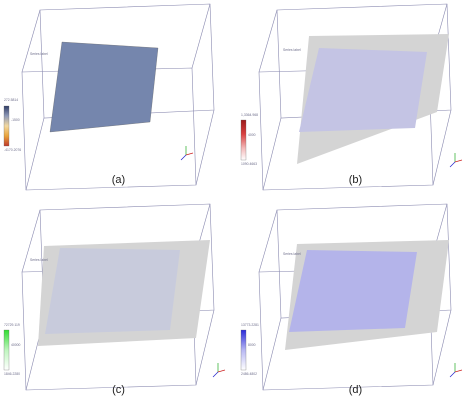  What do you see at coordinates (249, 115) in the screenshot?
I see `legend-max-b: 1,3364.968` at bounding box center [249, 115].